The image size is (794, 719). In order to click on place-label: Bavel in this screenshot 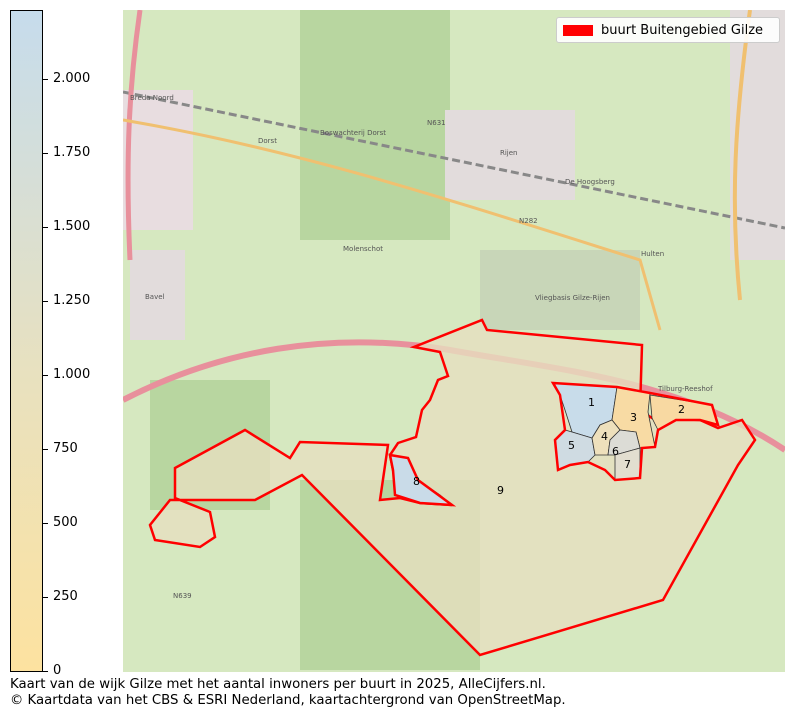, I will do `click(155, 297)`.